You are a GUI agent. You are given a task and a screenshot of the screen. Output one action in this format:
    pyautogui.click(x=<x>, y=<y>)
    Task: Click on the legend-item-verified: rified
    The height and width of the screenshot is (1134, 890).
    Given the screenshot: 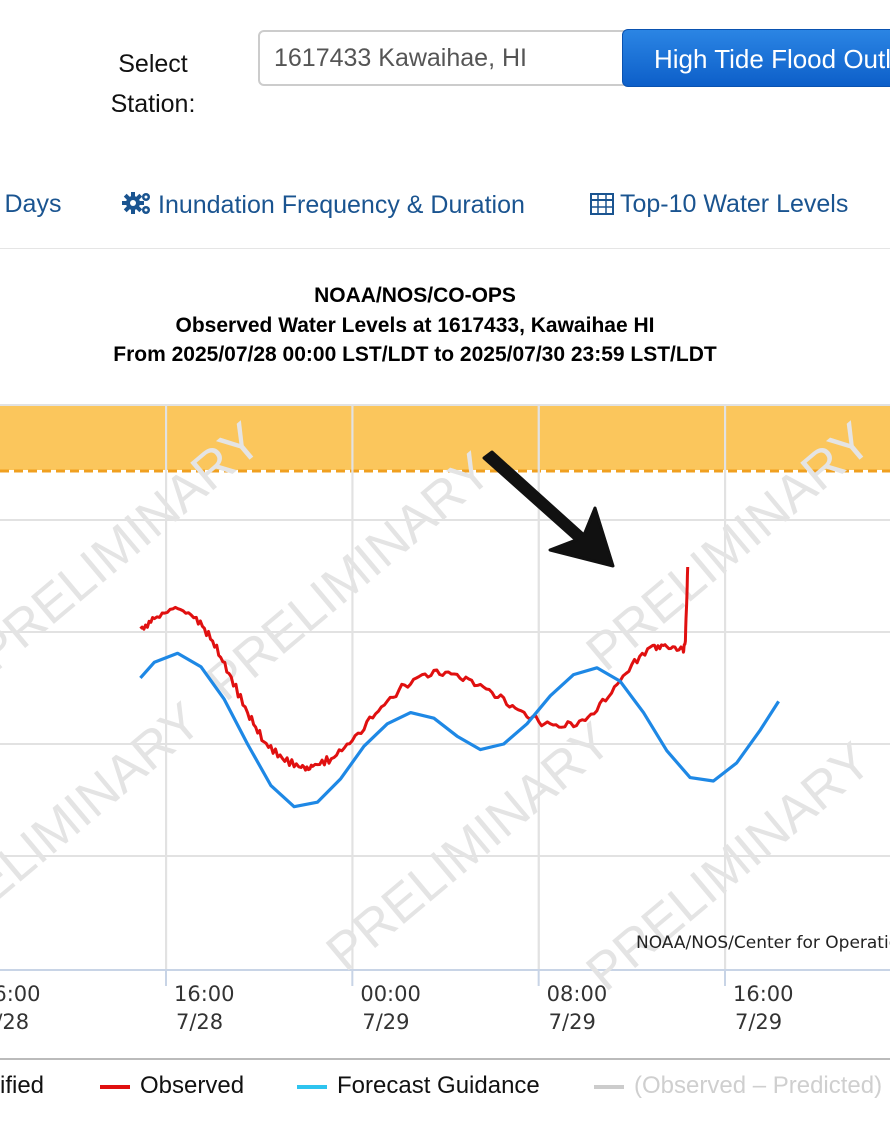 What is the action you would take?
    pyautogui.click(x=22, y=1086)
    